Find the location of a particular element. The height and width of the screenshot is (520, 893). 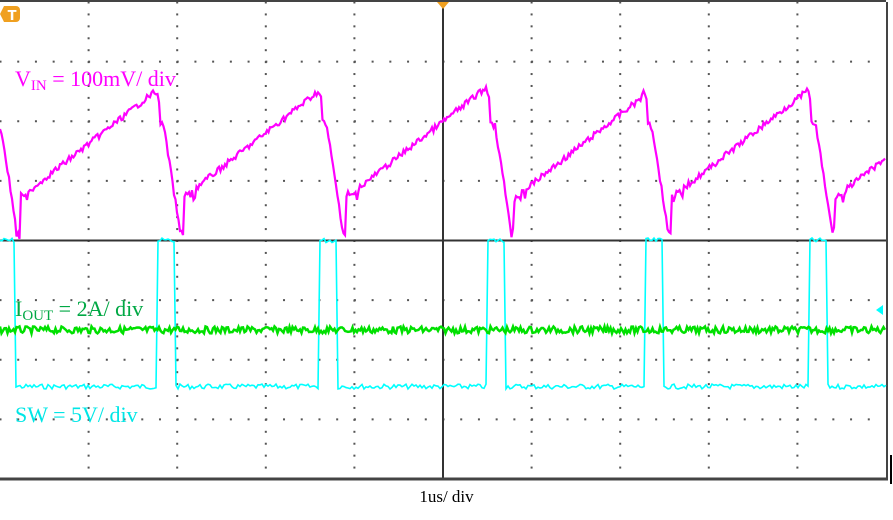

sw-channel-label: SW = 5V/ div is located at coordinates (76, 414).